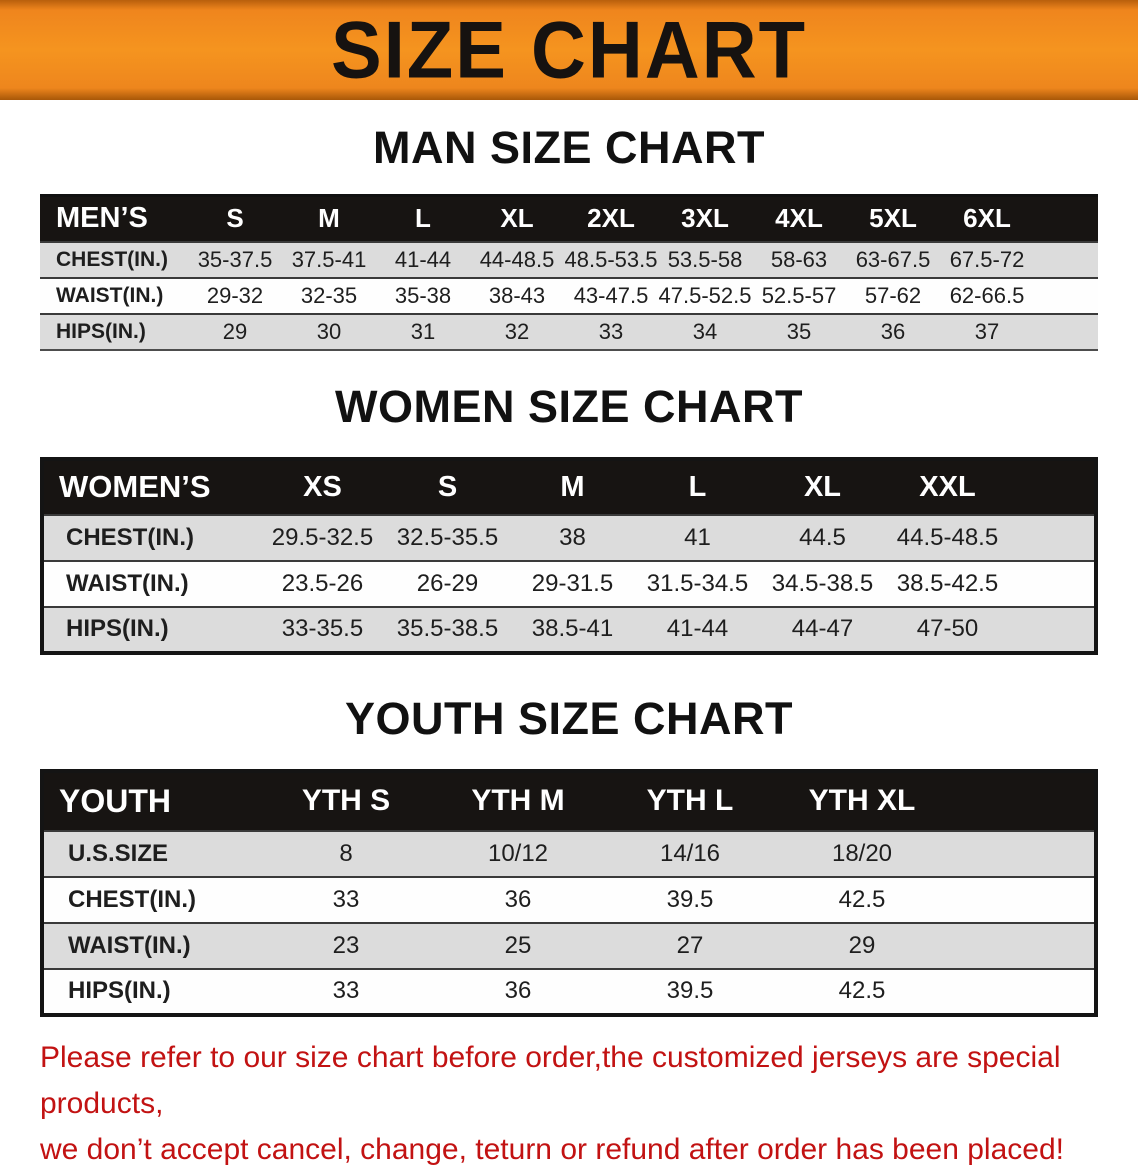 The image size is (1138, 1173). Describe the element at coordinates (329, 295) in the screenshot. I see `measure-value-cell: 32-35` at that location.